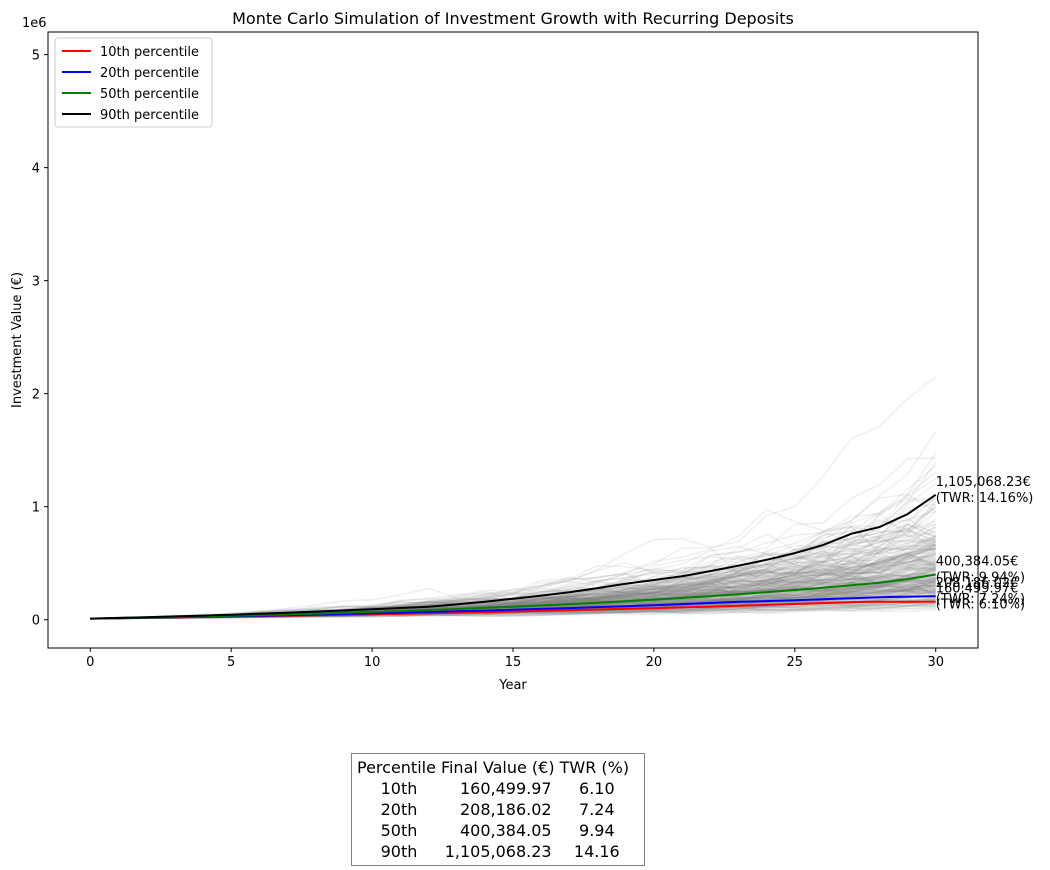  Describe the element at coordinates (505, 809) in the screenshot. I see `cell-final-value: 208,186.02` at that location.